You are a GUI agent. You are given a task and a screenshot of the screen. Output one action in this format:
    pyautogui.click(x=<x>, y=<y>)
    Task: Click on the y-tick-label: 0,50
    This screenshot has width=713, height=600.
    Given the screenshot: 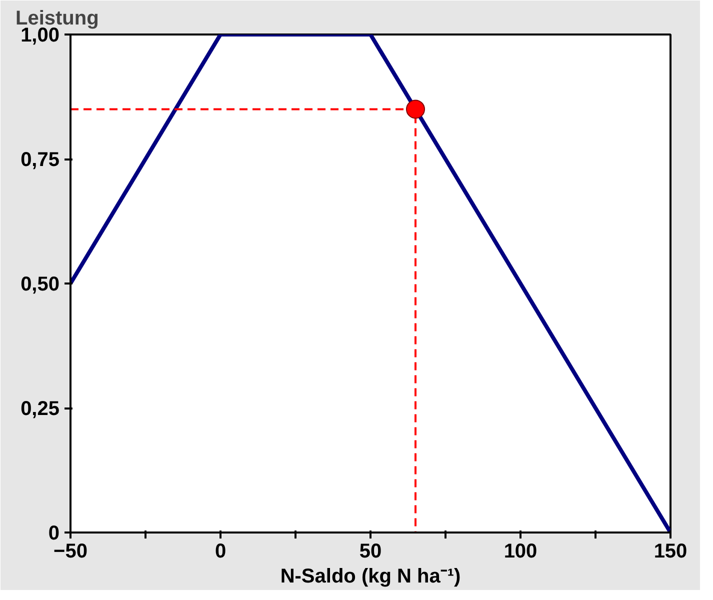 What is the action you would take?
    pyautogui.click(x=40, y=285)
    